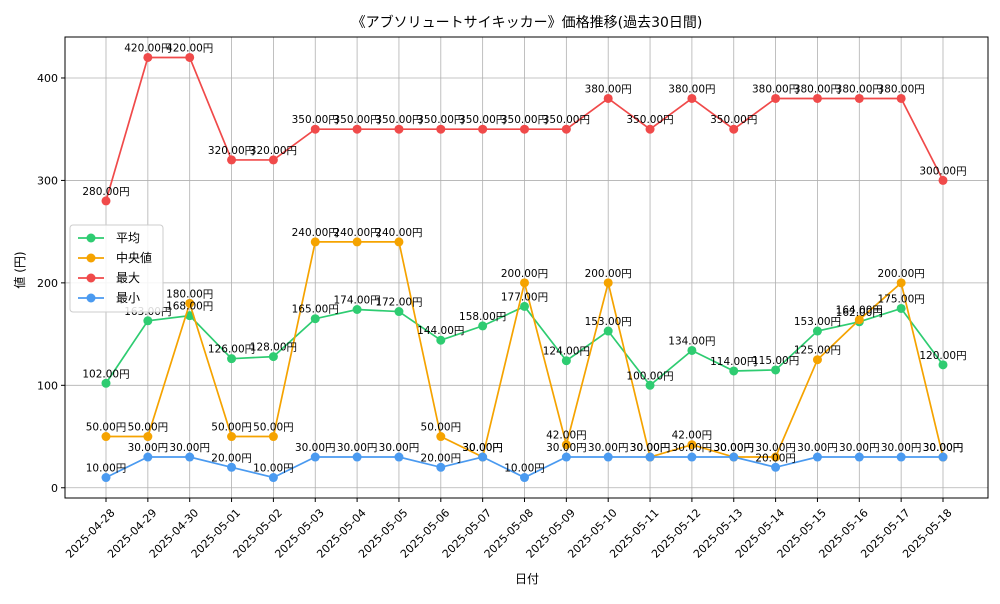 This screenshot has height=604, width=1000. I want to click on y-tick-label: 200, so click(47, 283).